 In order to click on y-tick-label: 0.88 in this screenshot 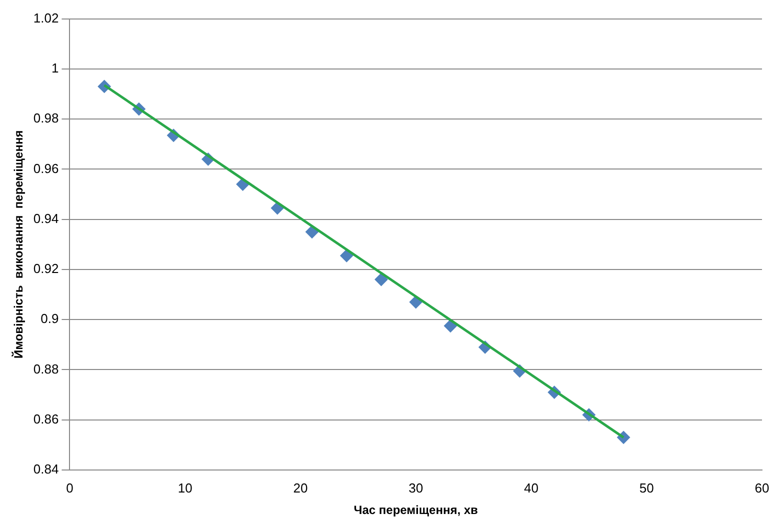, I will do `click(46, 368)`.